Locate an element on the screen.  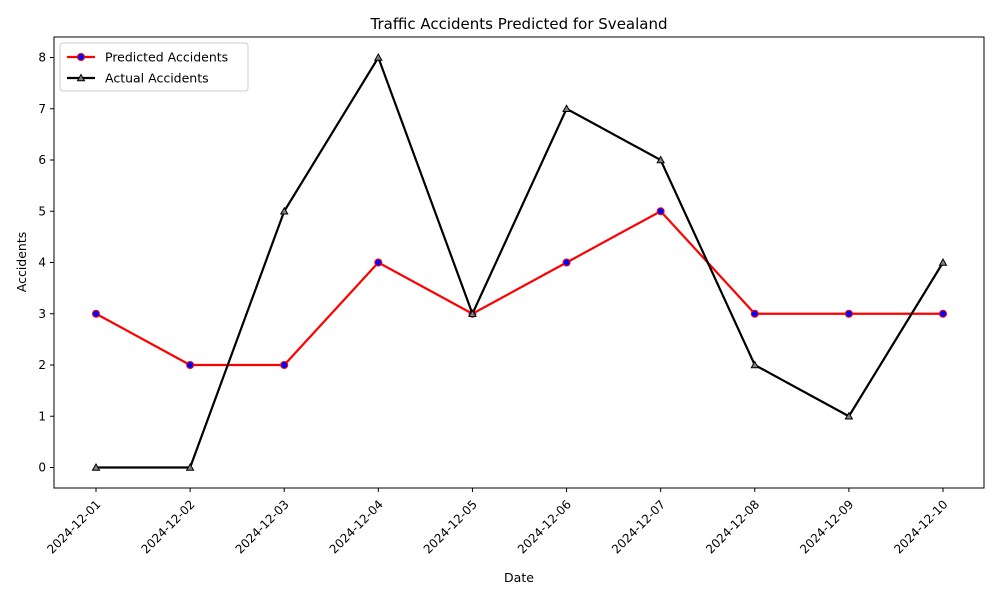
x-tick-label: 2024-12-07 is located at coordinates (638, 526).